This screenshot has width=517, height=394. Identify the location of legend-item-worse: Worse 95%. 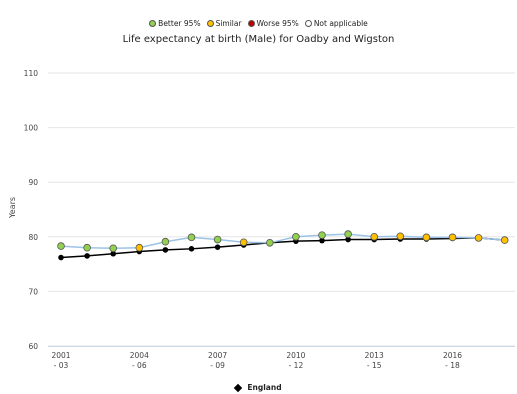
(273, 23).